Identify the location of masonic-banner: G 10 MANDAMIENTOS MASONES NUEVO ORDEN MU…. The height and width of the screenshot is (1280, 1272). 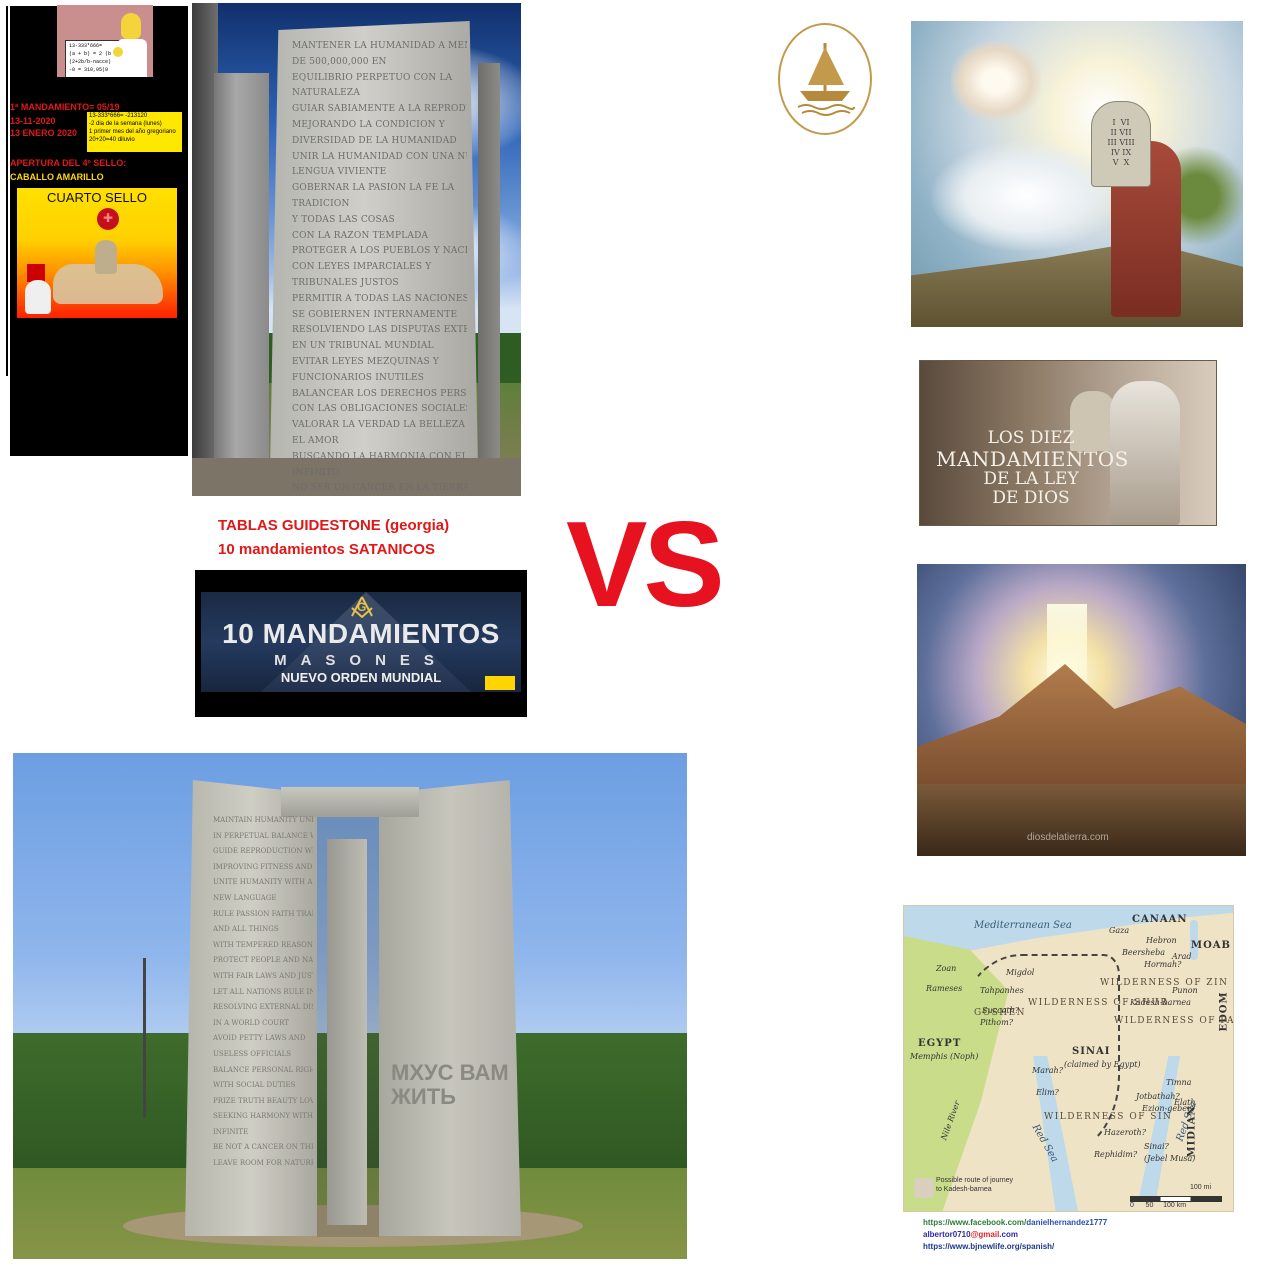
(361, 643).